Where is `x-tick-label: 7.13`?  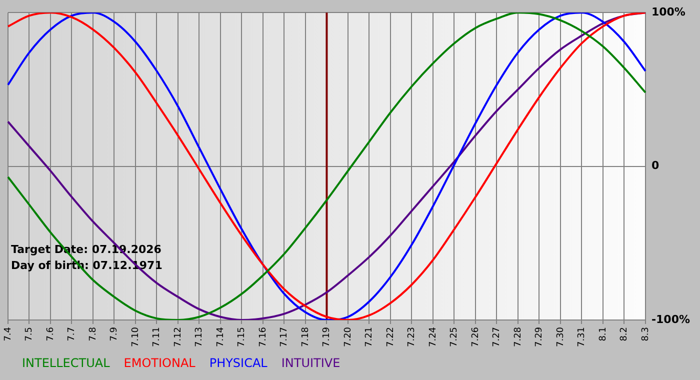
x-tick-label: 7.13 is located at coordinates (199, 337).